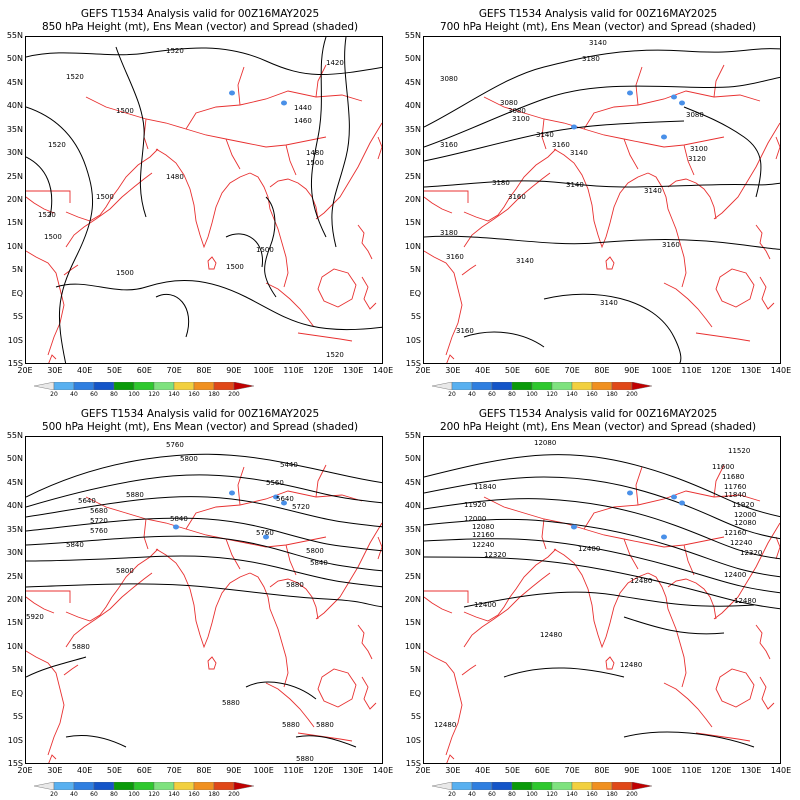  Describe the element at coordinates (532, 794) in the screenshot. I see `colorbar-label: 100` at that location.